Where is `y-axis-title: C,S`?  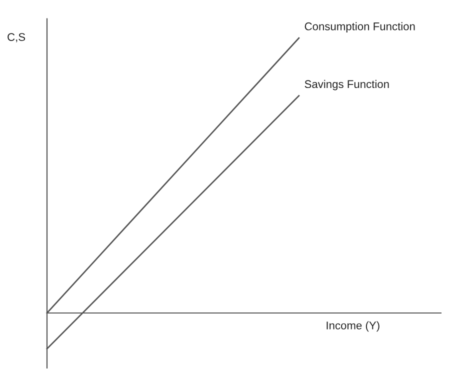
y-axis-title: C,S is located at coordinates (17, 37).